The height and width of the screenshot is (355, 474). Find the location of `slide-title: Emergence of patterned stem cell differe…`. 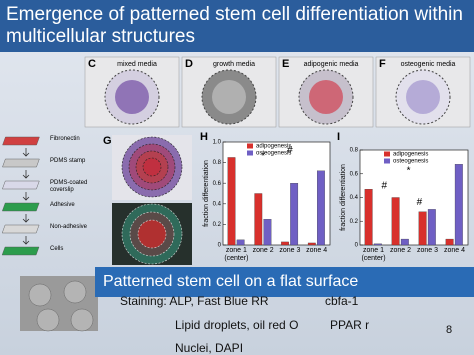

slide-title: Emergence of patterned stem cell differe… is located at coordinates (237, 26).